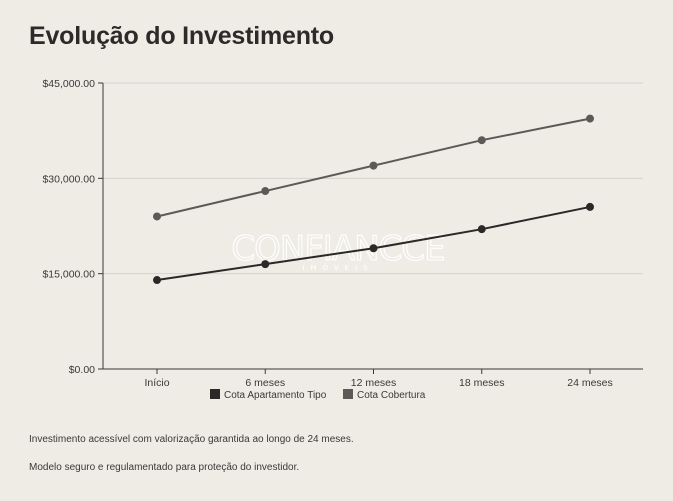 The height and width of the screenshot is (501, 673). What do you see at coordinates (68, 179) in the screenshot?
I see `y-tick-label: $30,000.00` at bounding box center [68, 179].